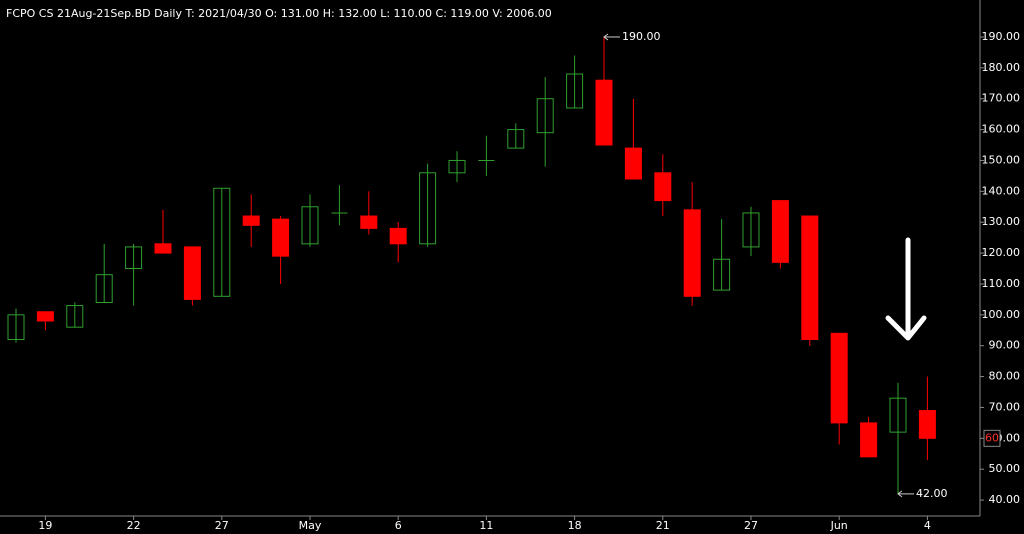 This screenshot has height=534, width=1024. I want to click on y-tick-label: 160.00, so click(1001, 129).